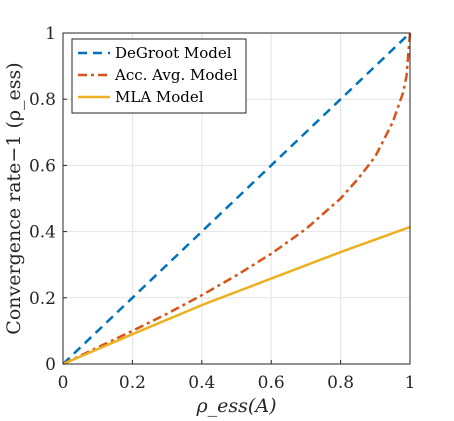  I want to click on y-tick-label: 1, so click(50, 34).